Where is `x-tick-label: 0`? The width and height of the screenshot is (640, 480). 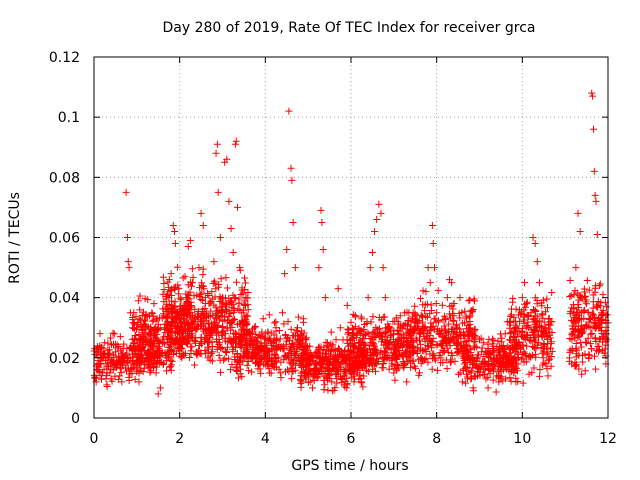 x-tick-label: 0 is located at coordinates (94, 439).